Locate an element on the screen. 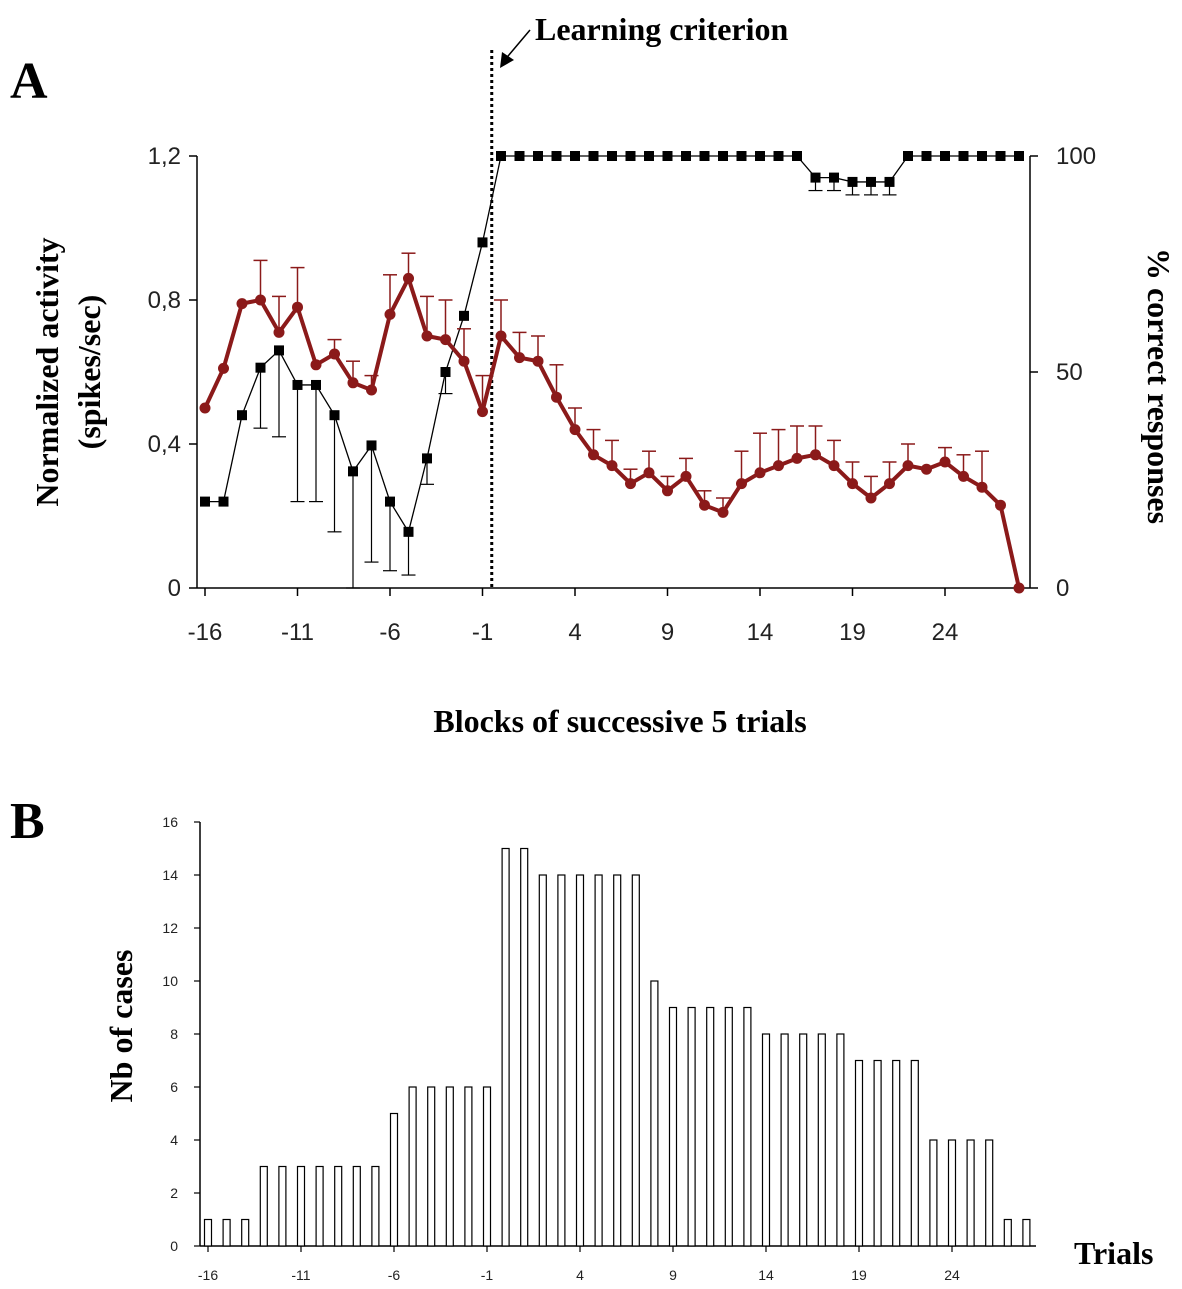 This screenshot has width=1182, height=1289. panel-a-y2-tick-label: 50 is located at coordinates (1069, 372).